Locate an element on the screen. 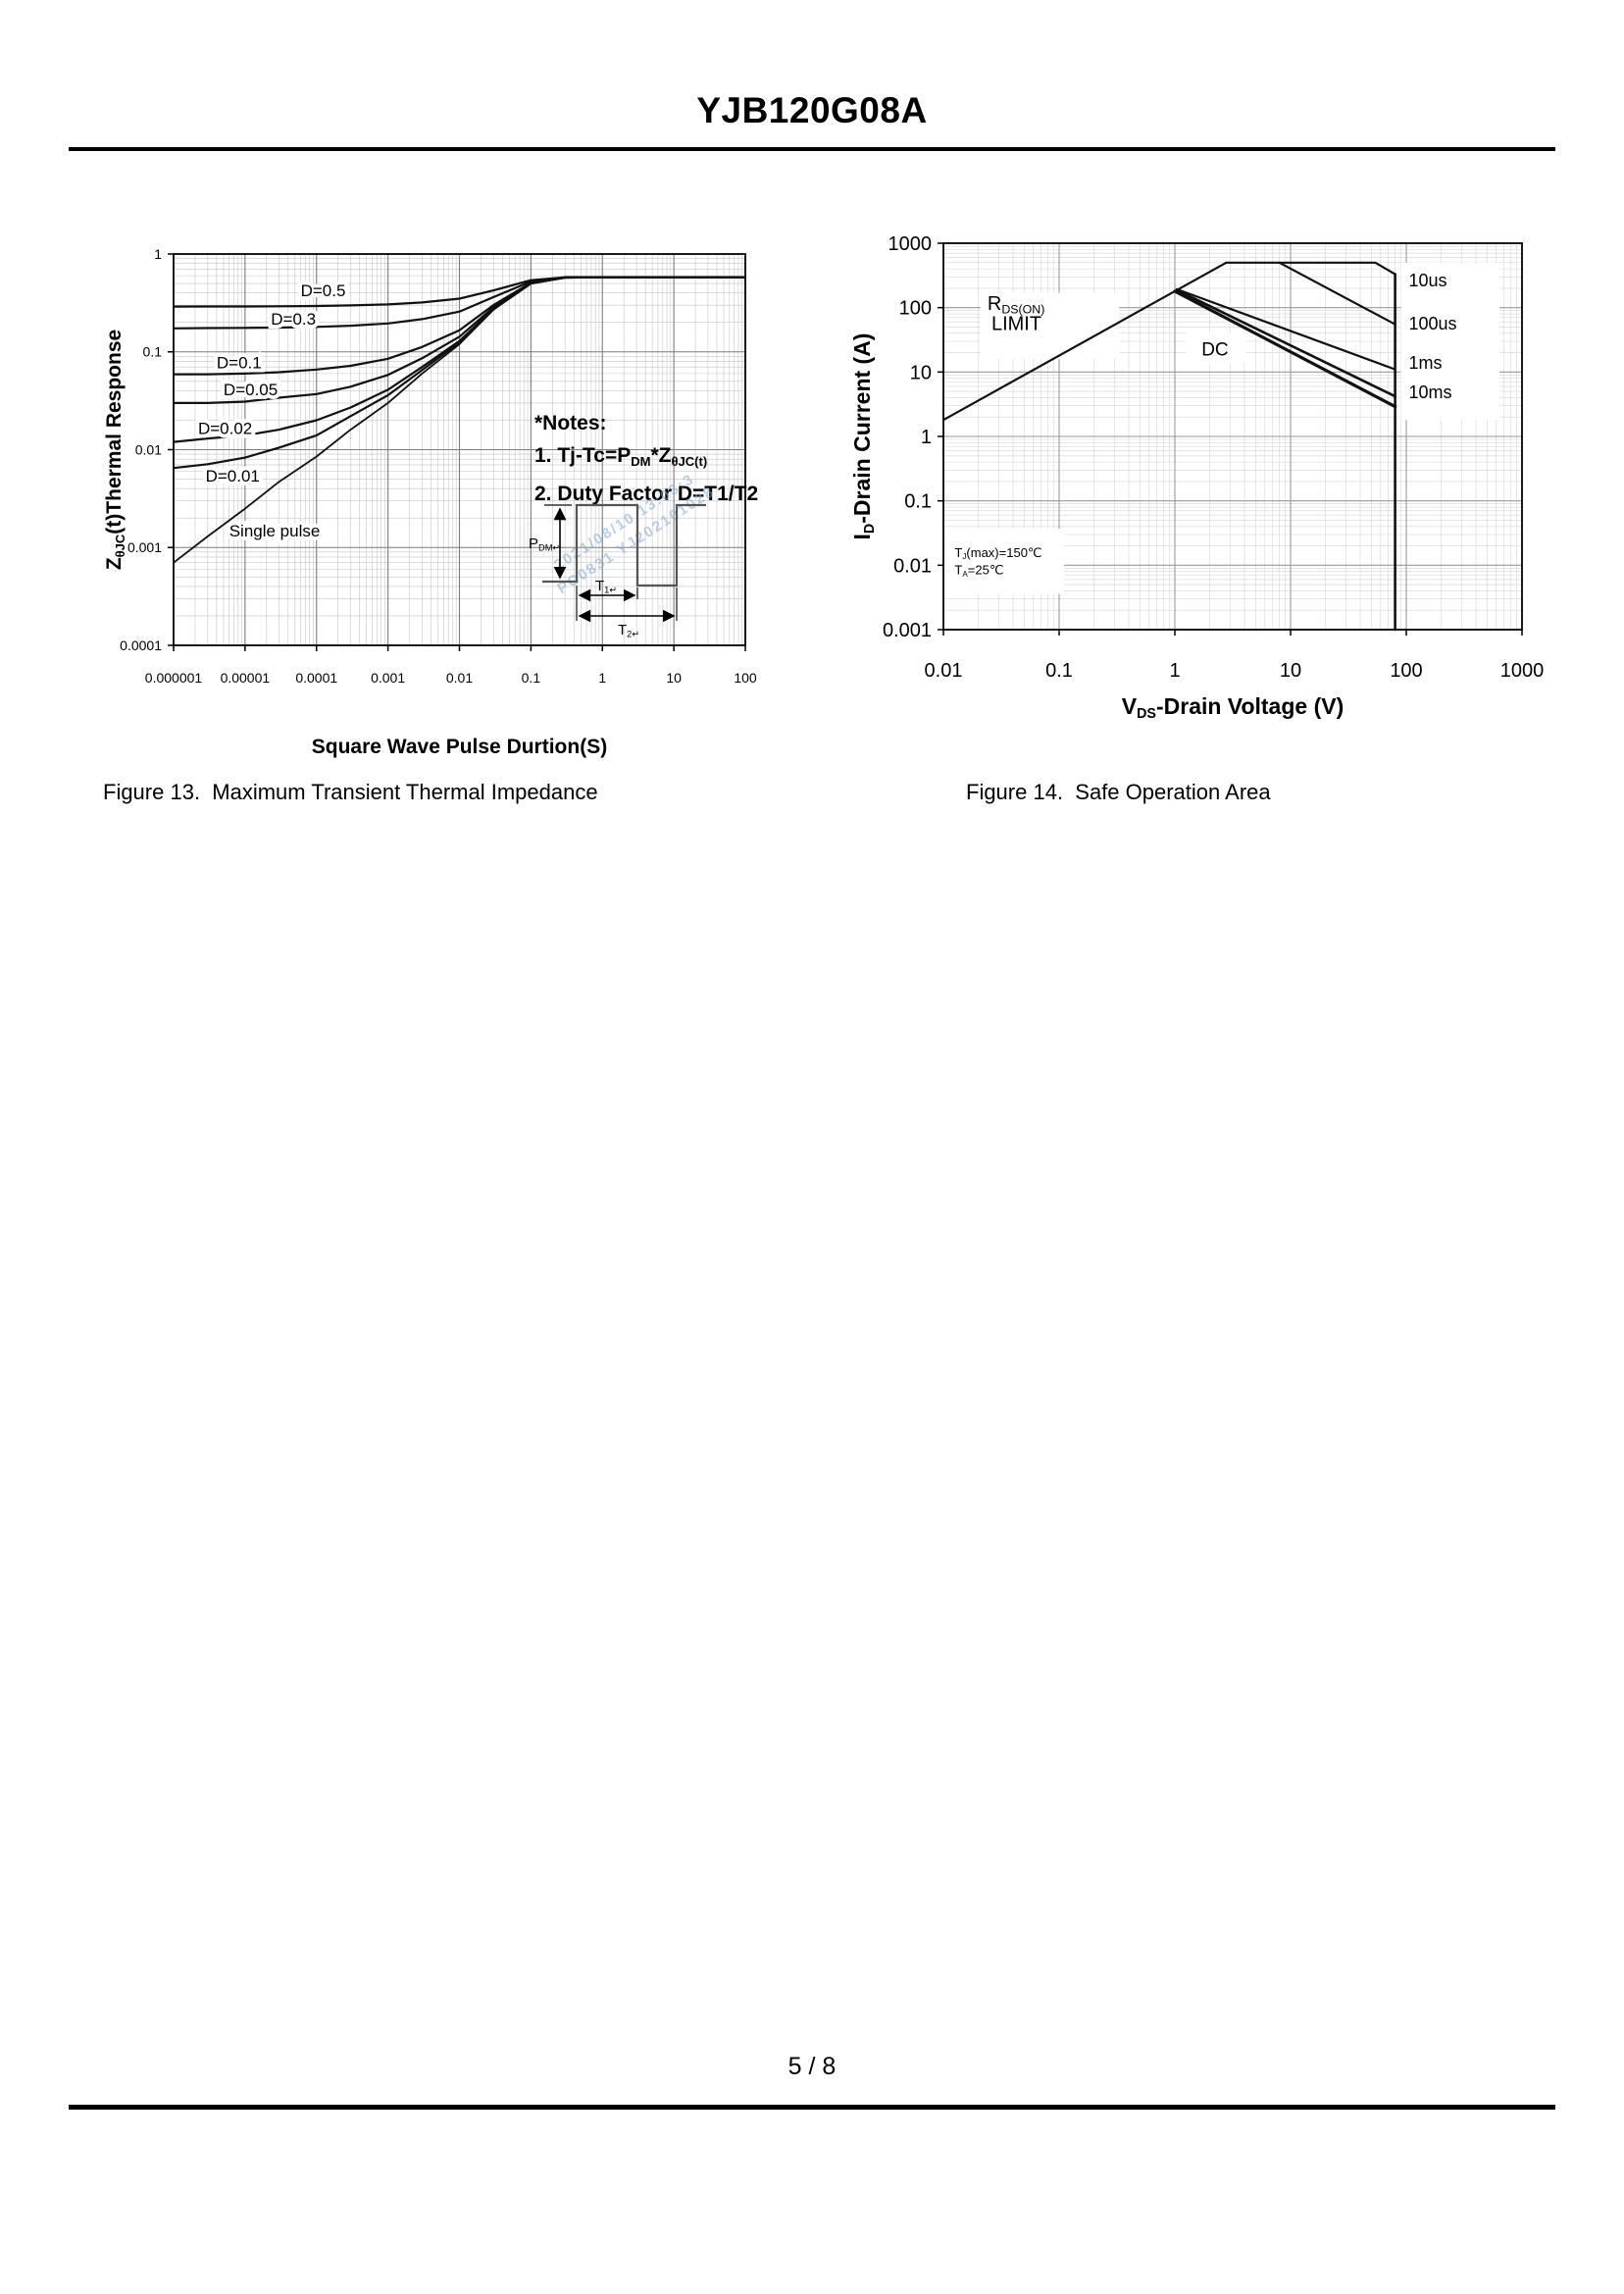 This screenshot has width=1624, height=2294. x-tick-label: 0.00001 is located at coordinates (246, 678).